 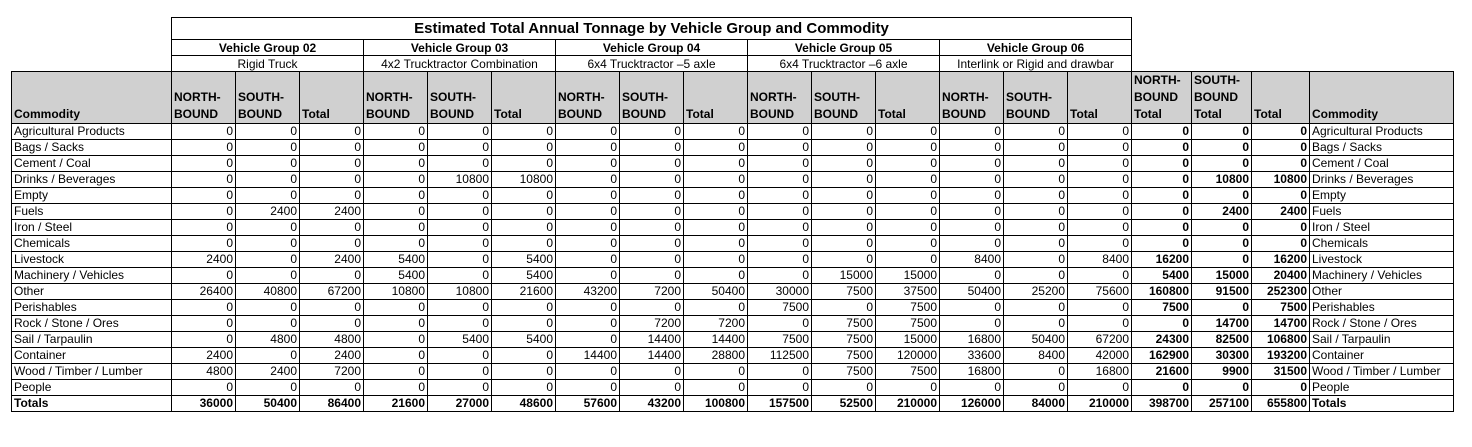 I want to click on corner-blank, so click(x=92, y=48).